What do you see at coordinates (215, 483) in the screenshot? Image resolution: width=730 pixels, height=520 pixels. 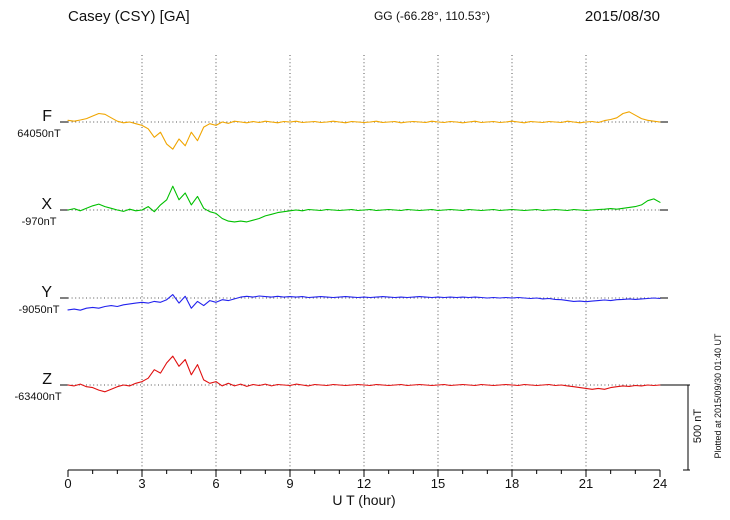 I see `x-tick-label: 6` at bounding box center [215, 483].